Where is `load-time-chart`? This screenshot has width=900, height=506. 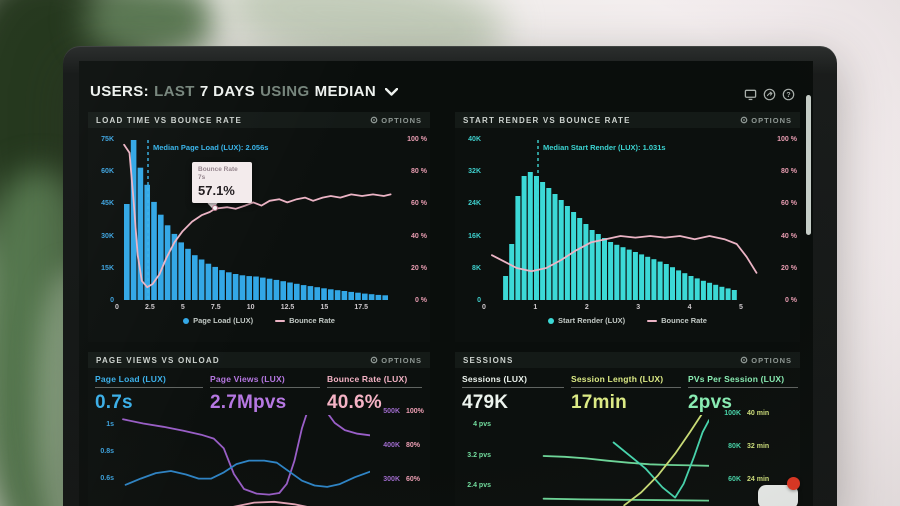
load-time-chart is located at coordinates (256, 220).